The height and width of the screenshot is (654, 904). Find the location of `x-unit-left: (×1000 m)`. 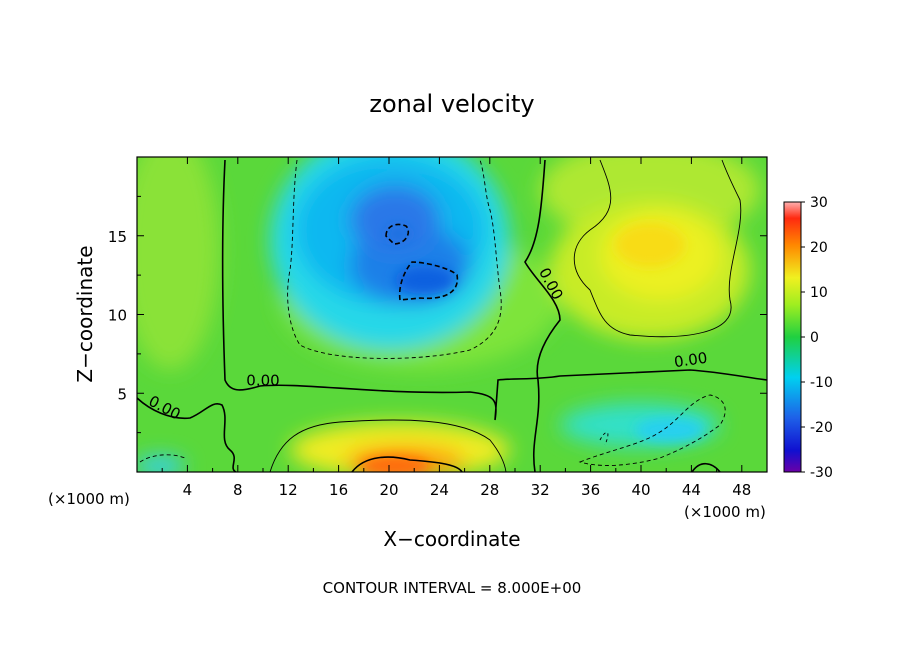

x-unit-left: (×1000 m) is located at coordinates (89, 499).